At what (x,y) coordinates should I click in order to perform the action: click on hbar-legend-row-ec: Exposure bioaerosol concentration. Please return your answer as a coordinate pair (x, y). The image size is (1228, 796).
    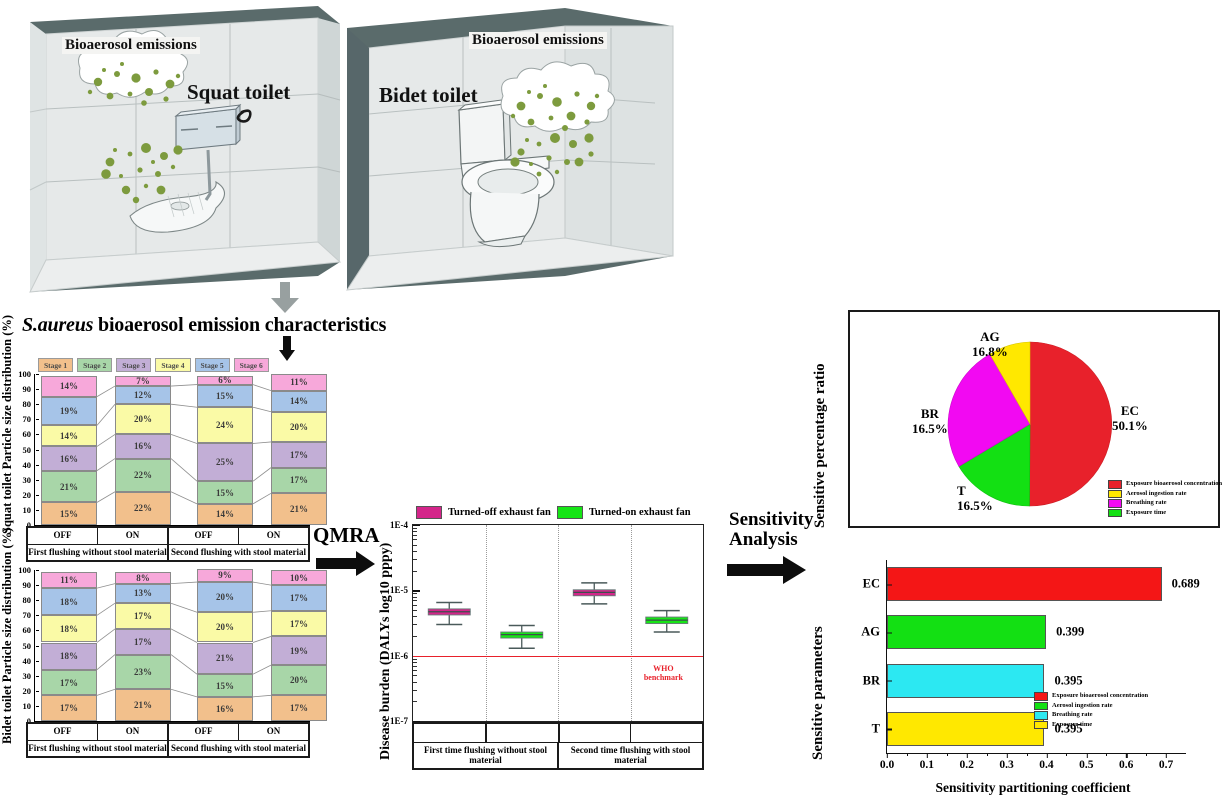
    Looking at the image, I should click on (1091, 696).